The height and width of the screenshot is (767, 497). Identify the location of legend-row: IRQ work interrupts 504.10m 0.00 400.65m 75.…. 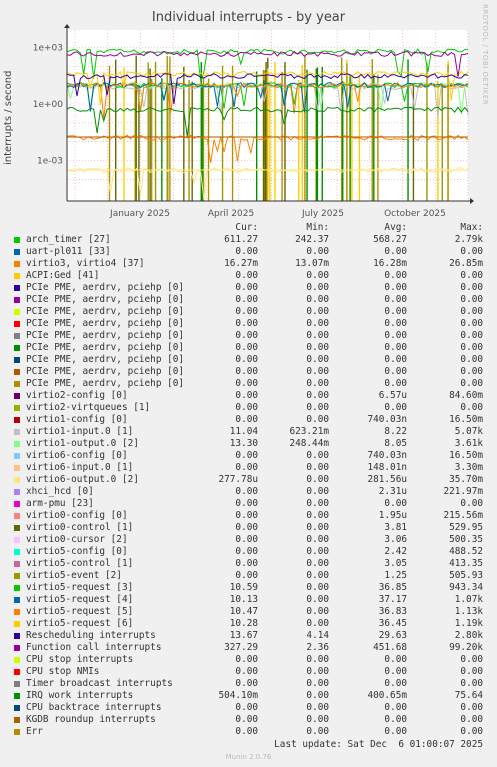
(248, 696).